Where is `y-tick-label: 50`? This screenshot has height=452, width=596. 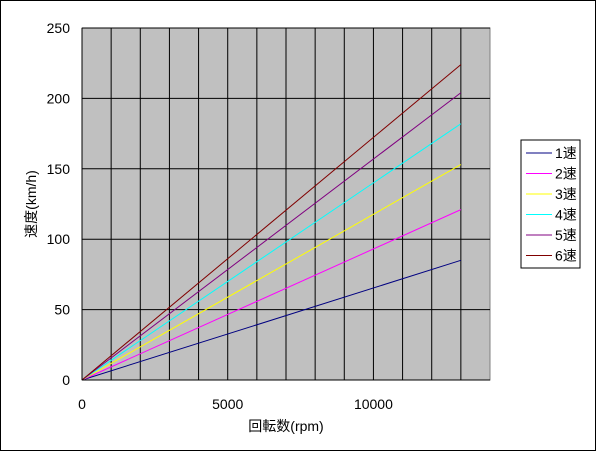 y-tick-label: 50 is located at coordinates (62, 310).